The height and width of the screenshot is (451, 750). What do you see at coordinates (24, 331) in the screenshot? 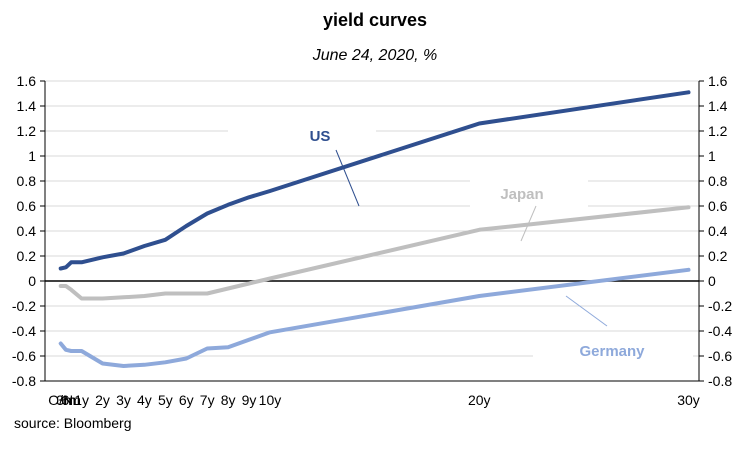
I see `y-tick-label-left: -0.4` at bounding box center [24, 331].